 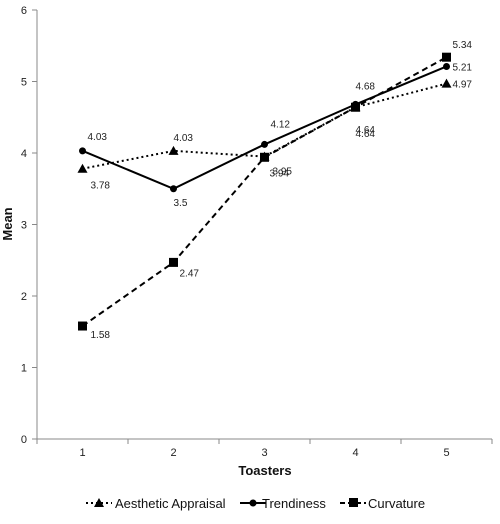 What do you see at coordinates (355, 453) in the screenshot?
I see `x-tick-label: 4` at bounding box center [355, 453].